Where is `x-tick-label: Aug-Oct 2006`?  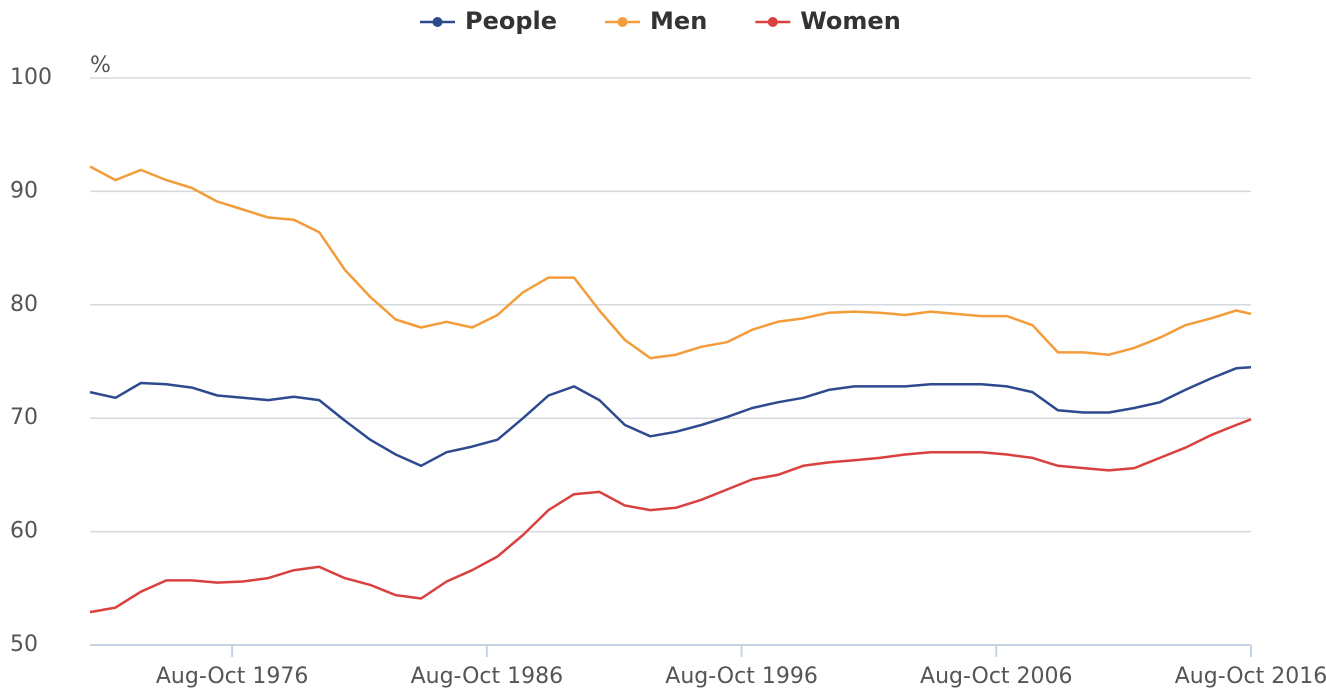 x-tick-label: Aug-Oct 2006 is located at coordinates (996, 676).